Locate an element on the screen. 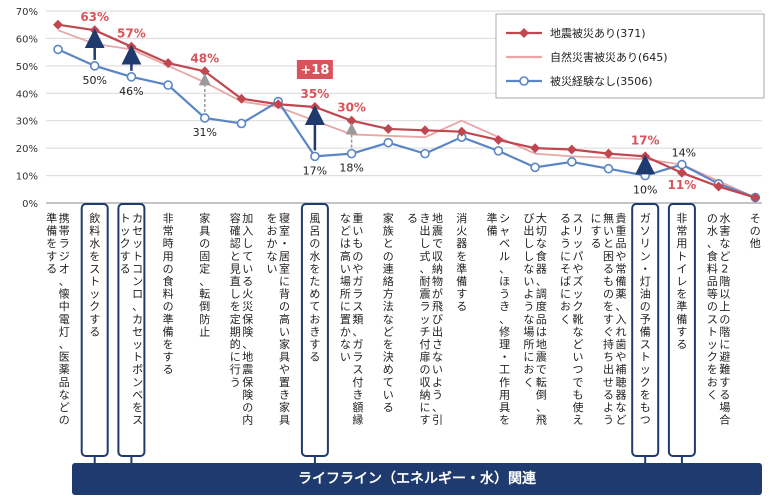 The height and width of the screenshot is (501, 772). category-label-char: 風 is located at coordinates (314, 218).